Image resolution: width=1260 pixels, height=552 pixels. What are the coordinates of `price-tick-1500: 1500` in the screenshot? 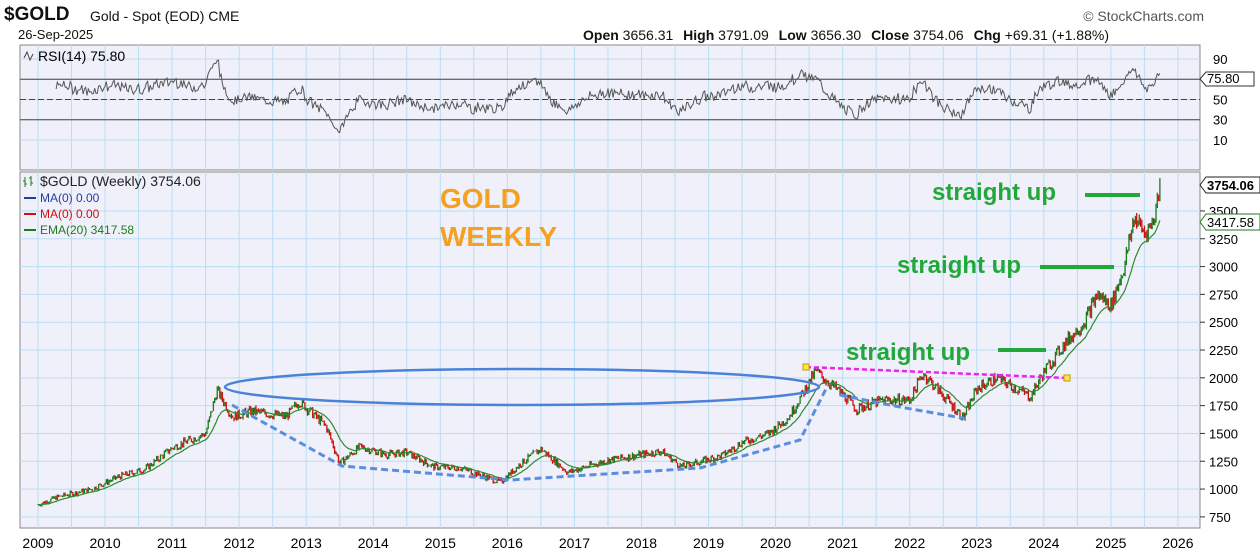 It's located at (1223, 433).